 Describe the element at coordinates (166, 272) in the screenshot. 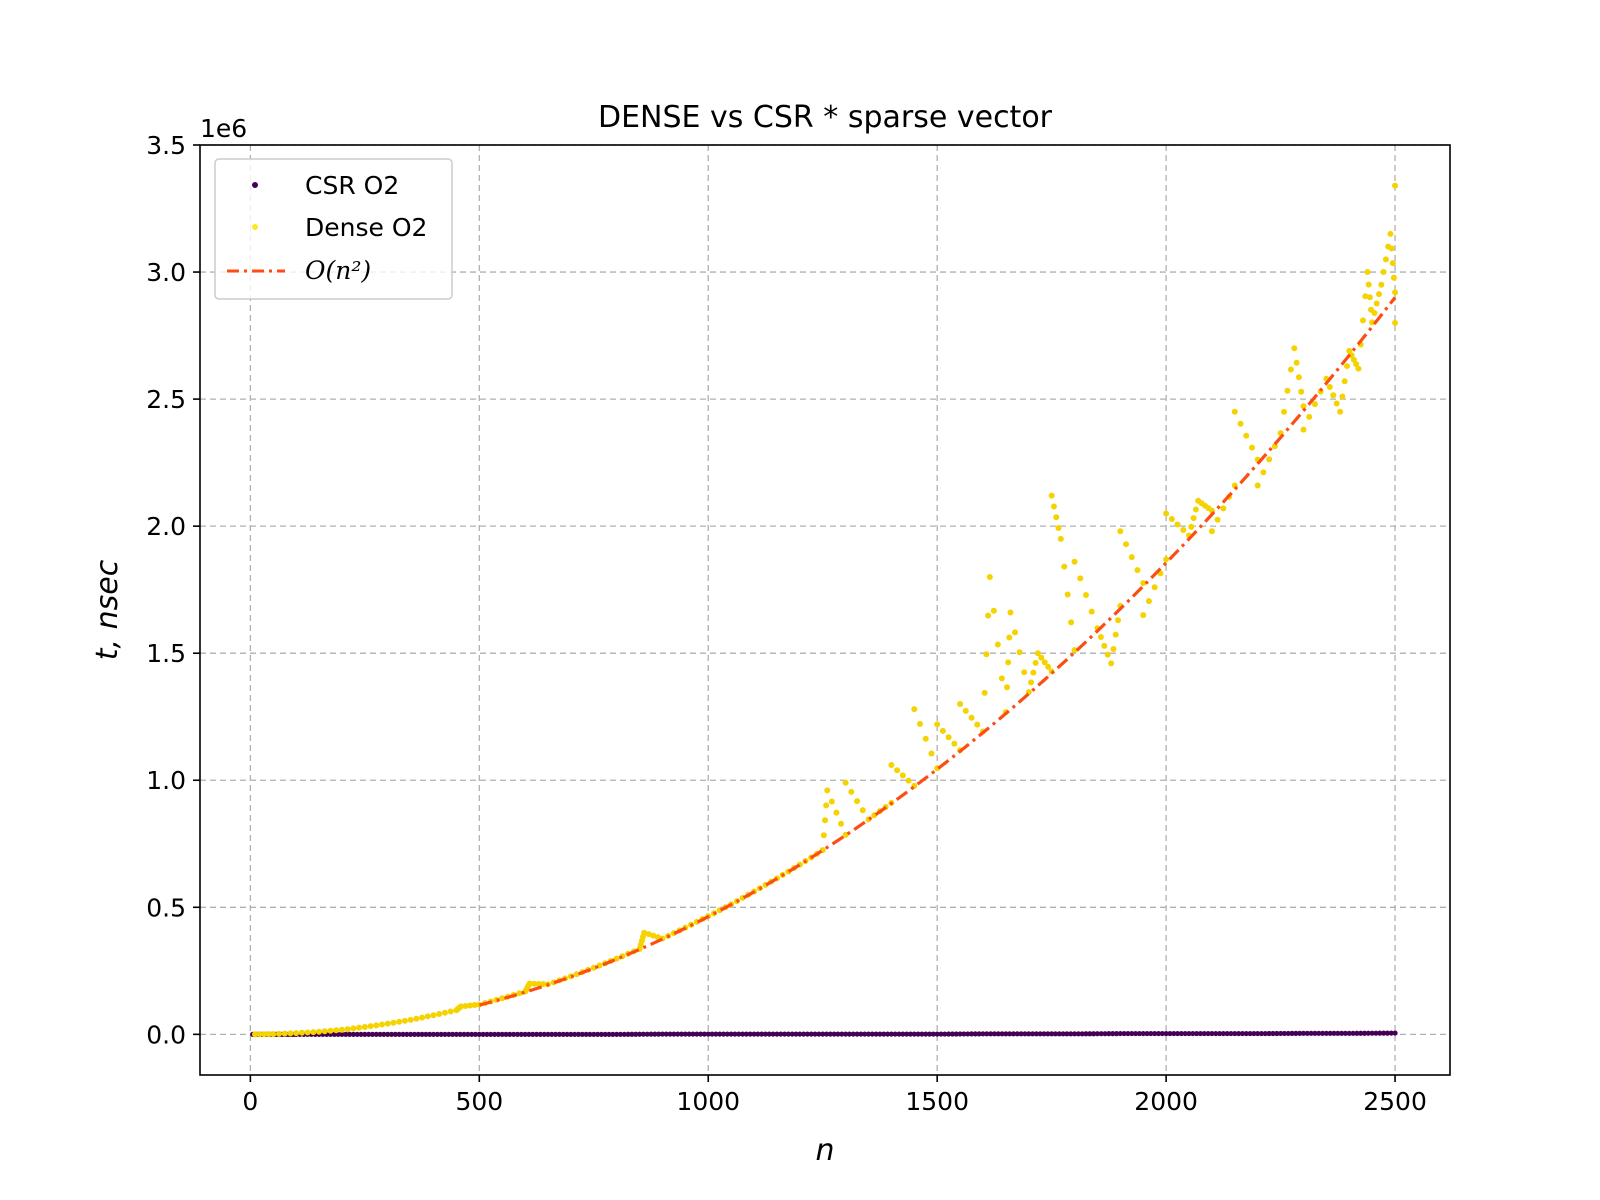

I see `y-tick-label: 3.0` at that location.